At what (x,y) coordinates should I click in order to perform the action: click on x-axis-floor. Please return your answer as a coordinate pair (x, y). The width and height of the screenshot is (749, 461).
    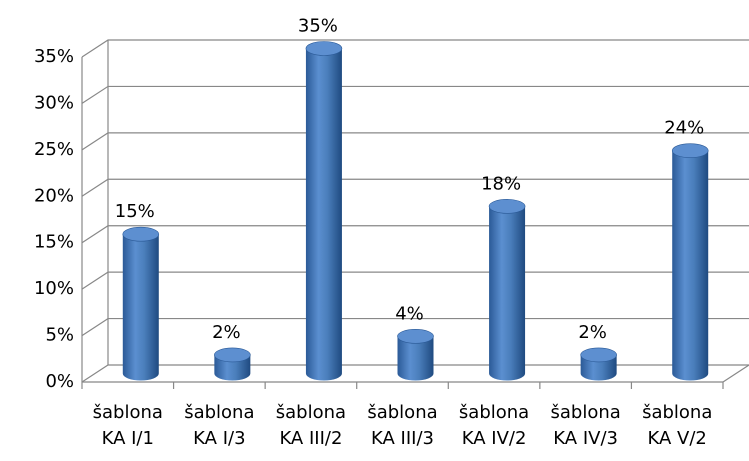
    Looking at the image, I should click on (735, 373).